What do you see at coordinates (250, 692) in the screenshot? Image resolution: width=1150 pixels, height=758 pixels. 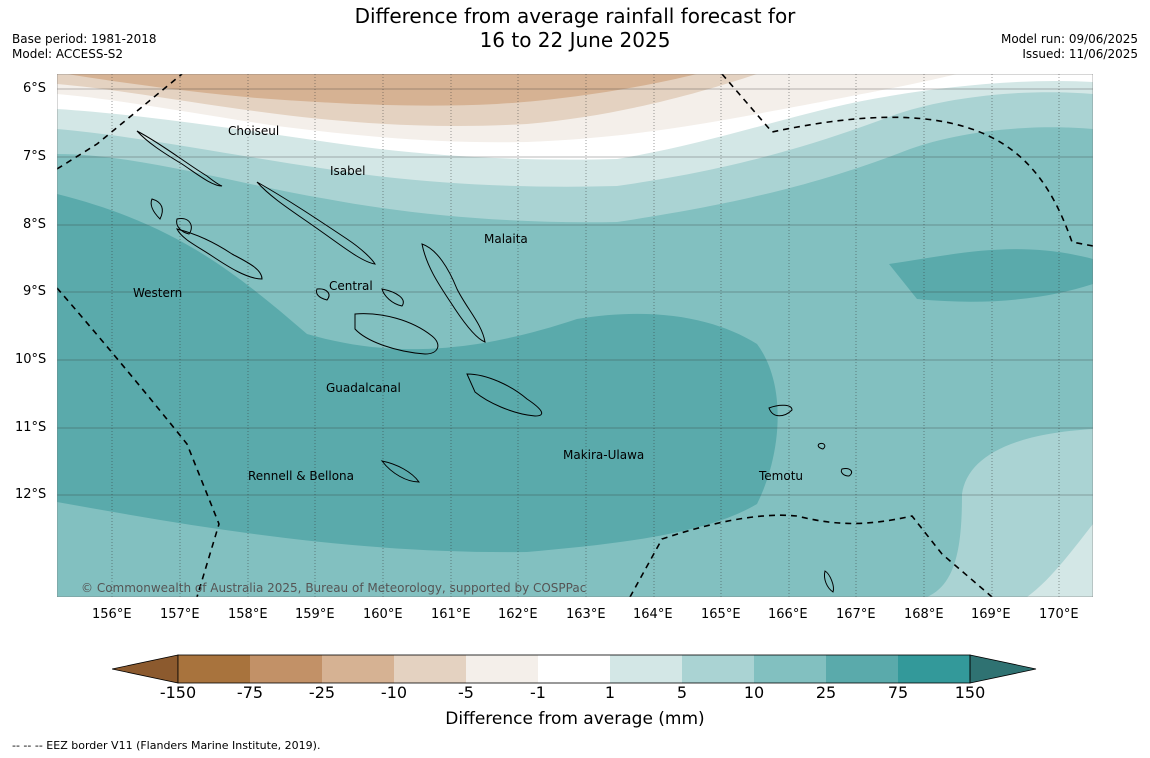 I see `colorbar-tick: -75` at bounding box center [250, 692].